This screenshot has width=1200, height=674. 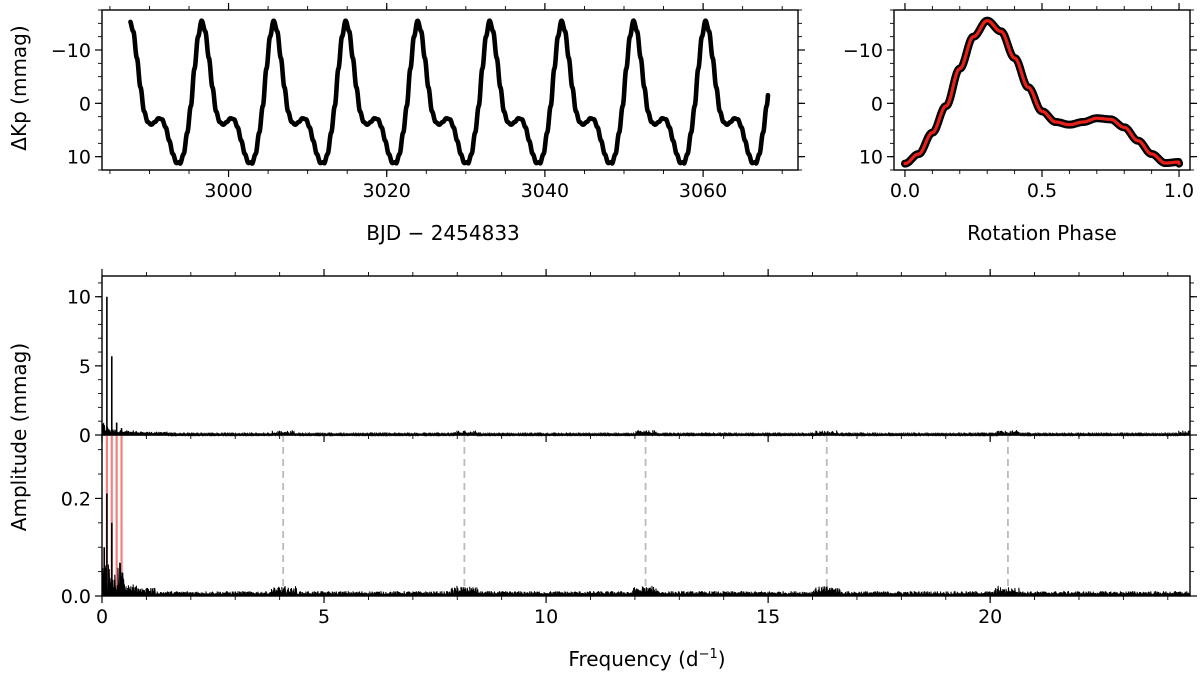 What do you see at coordinates (79, 298) in the screenshot?
I see `amplitude-spectrum-y-tick-label: 10` at bounding box center [79, 298].